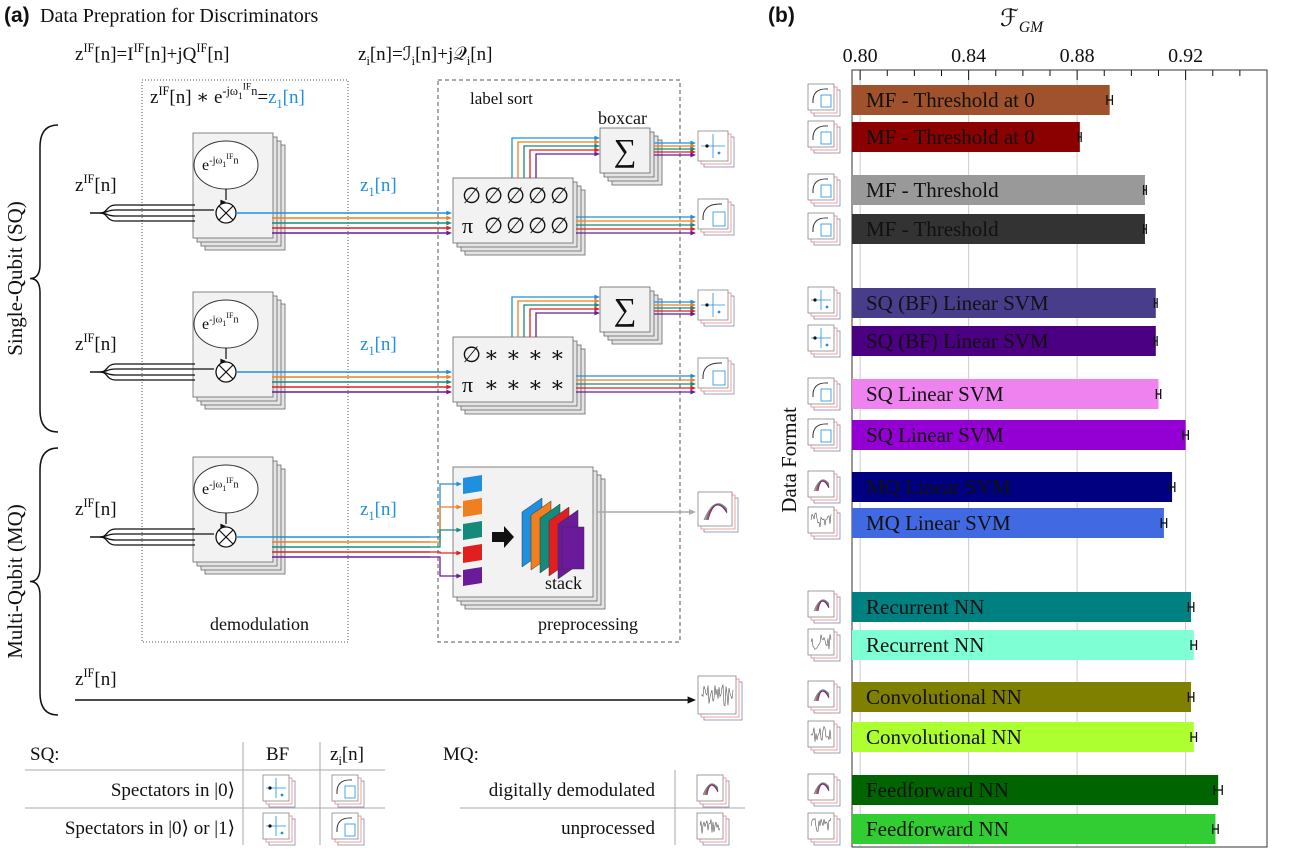 The width and height of the screenshot is (1291, 852). Describe the element at coordinates (220, 322) in the screenshot. I see `oscillator-label: e-jω1IFn` at that location.